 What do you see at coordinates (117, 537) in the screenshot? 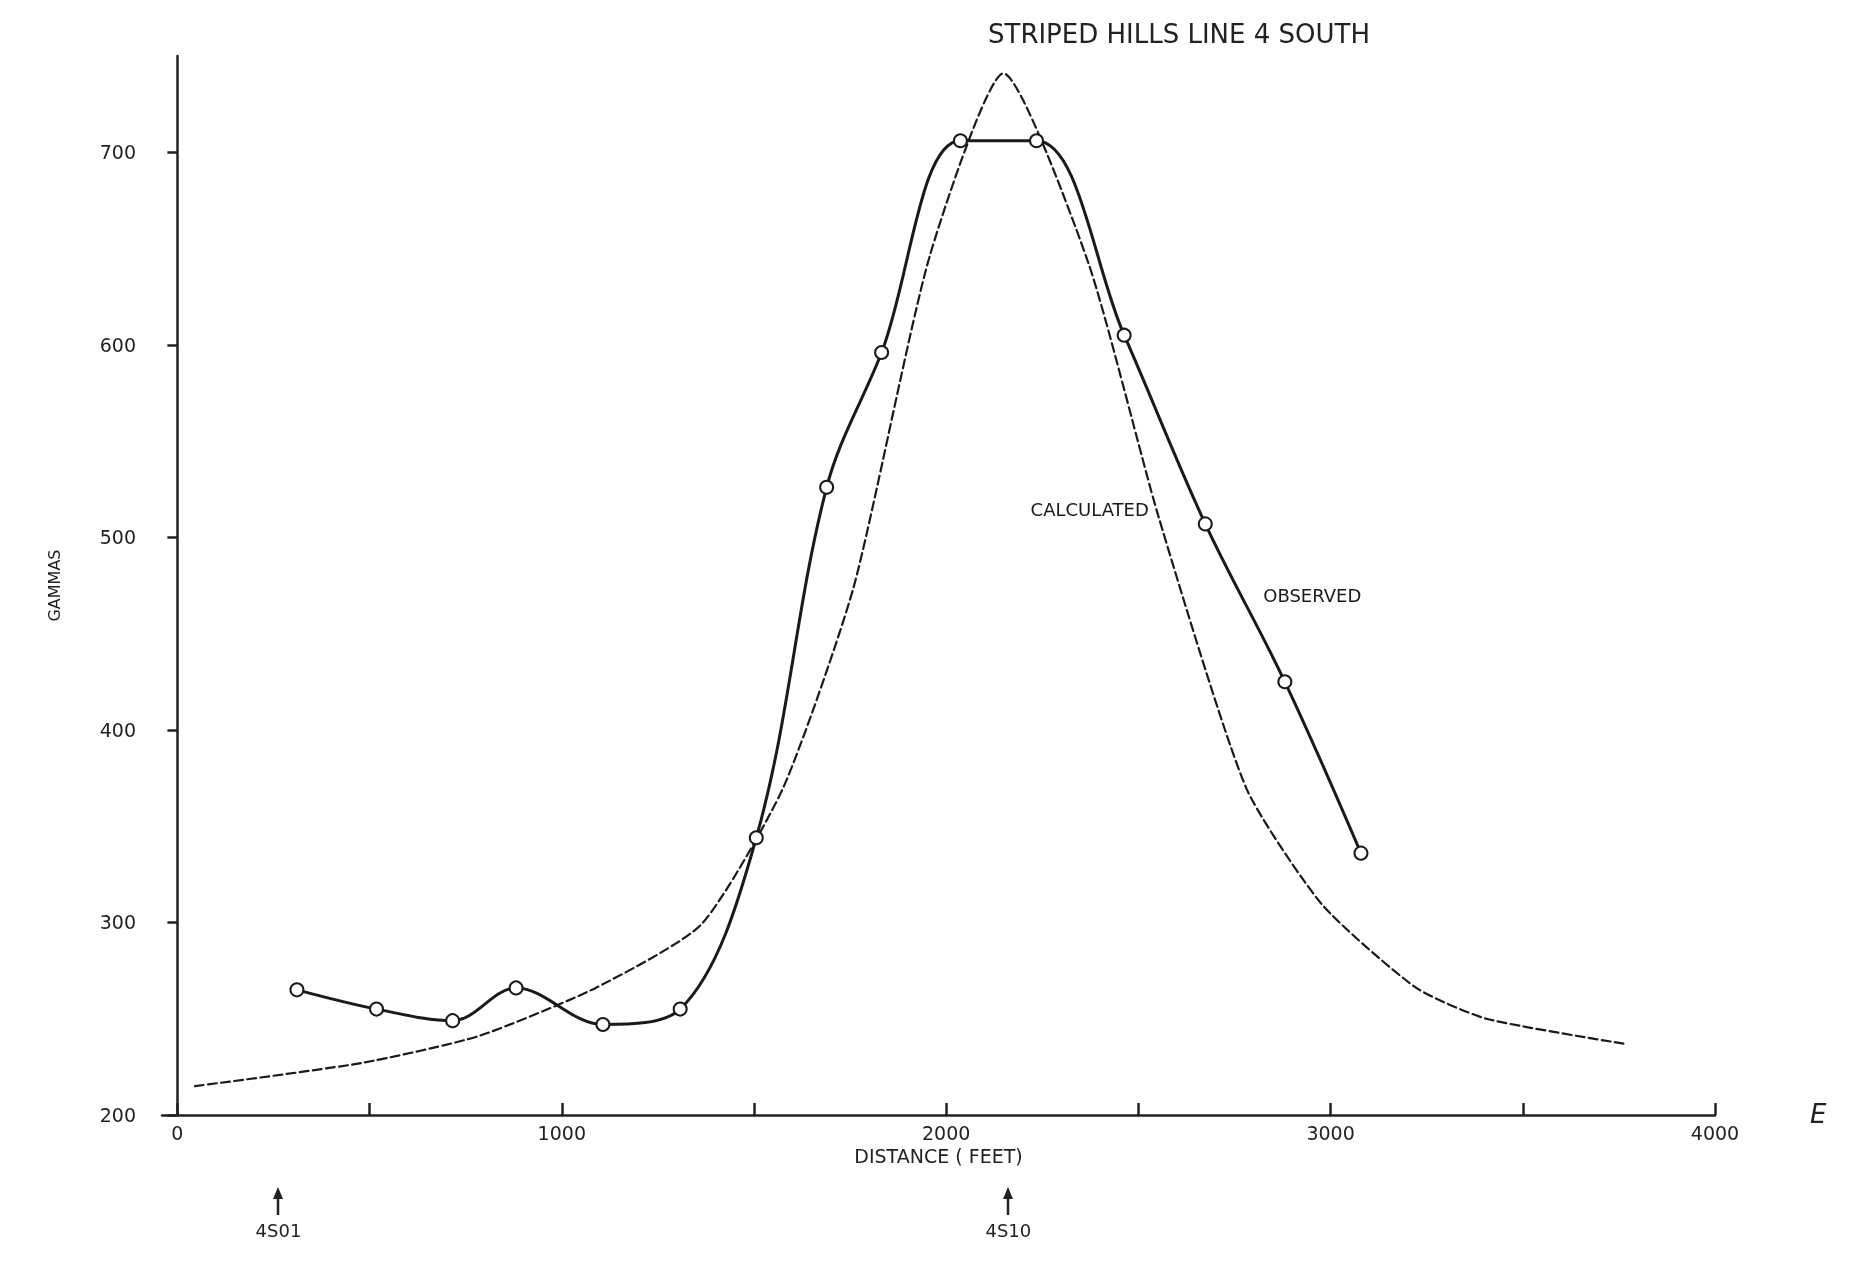
I see `y-tick-label: 500` at bounding box center [117, 537].